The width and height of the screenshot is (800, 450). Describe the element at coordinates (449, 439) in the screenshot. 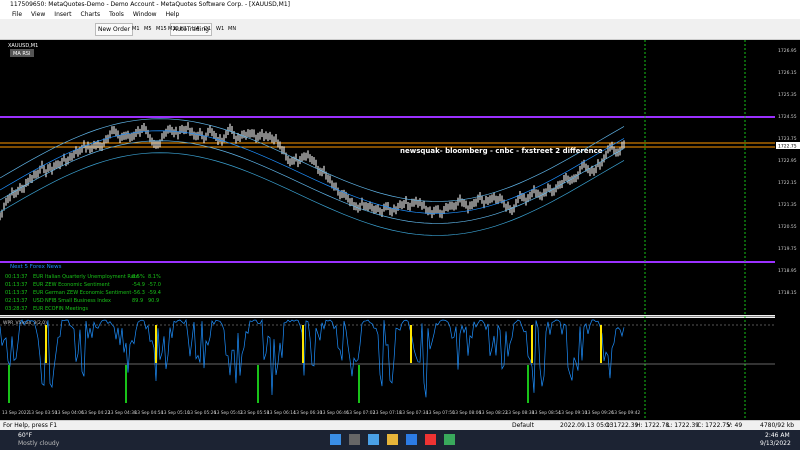

I see `mt4` at that location.